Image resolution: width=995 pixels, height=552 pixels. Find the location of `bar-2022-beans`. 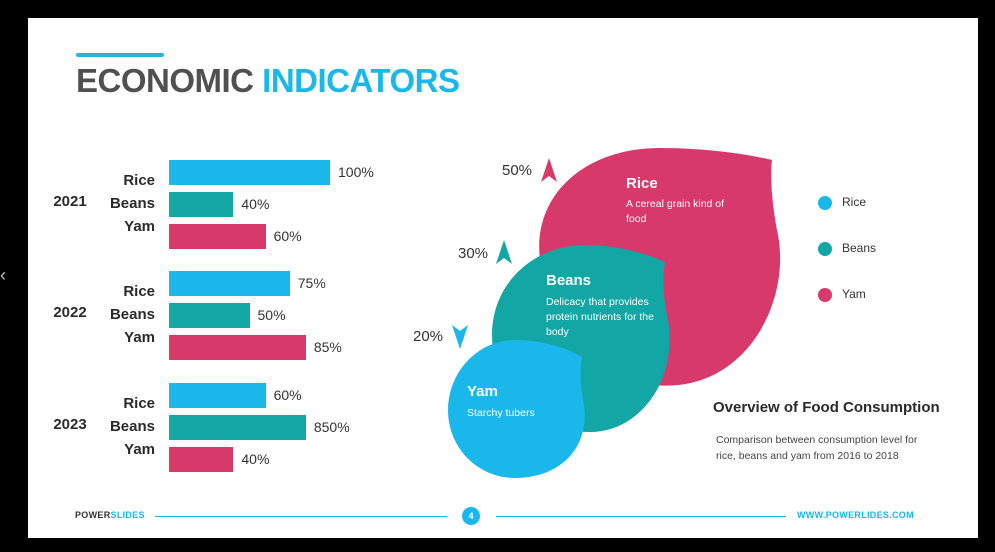

bar-2022-beans is located at coordinates (209, 315).